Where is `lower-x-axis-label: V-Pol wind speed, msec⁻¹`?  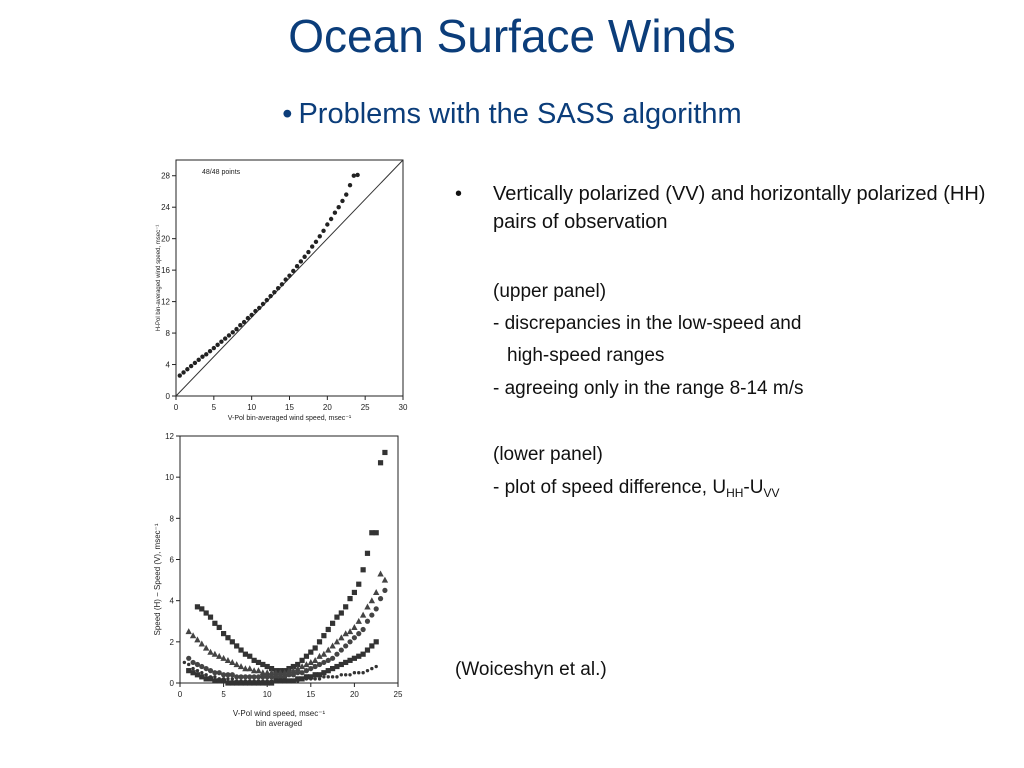 lower-x-axis-label: V-Pol wind speed, msec⁻¹ is located at coordinates (279, 713).